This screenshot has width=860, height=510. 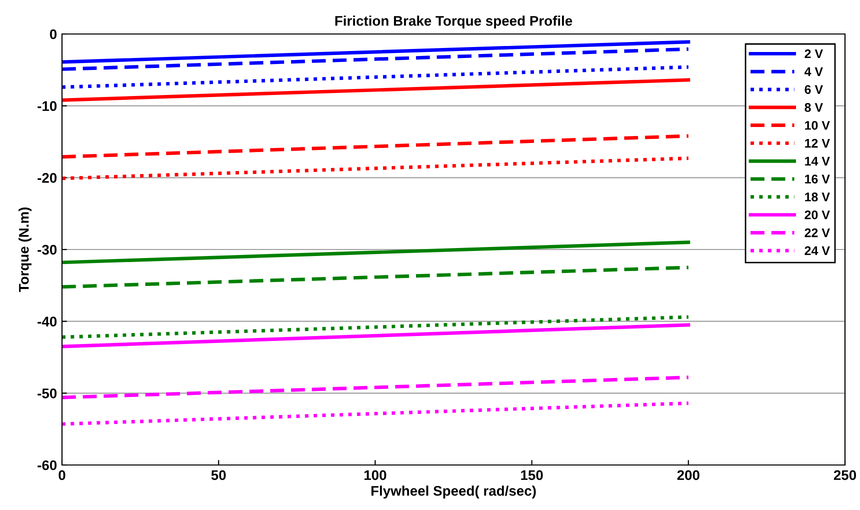 What do you see at coordinates (817, 125) in the screenshot?
I see `legend-label: 10 V` at bounding box center [817, 125].